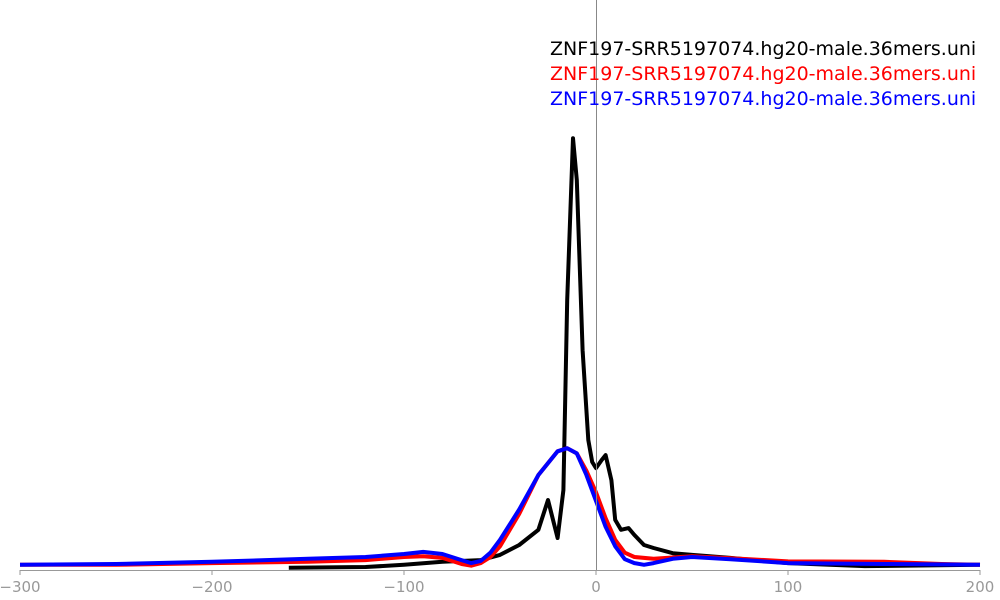 Image resolution: width=1000 pixels, height=600 pixels. I want to click on legend-entry-black: ZNF197-SRR5197074.hg20-male.36mers.uni, so click(763, 49).